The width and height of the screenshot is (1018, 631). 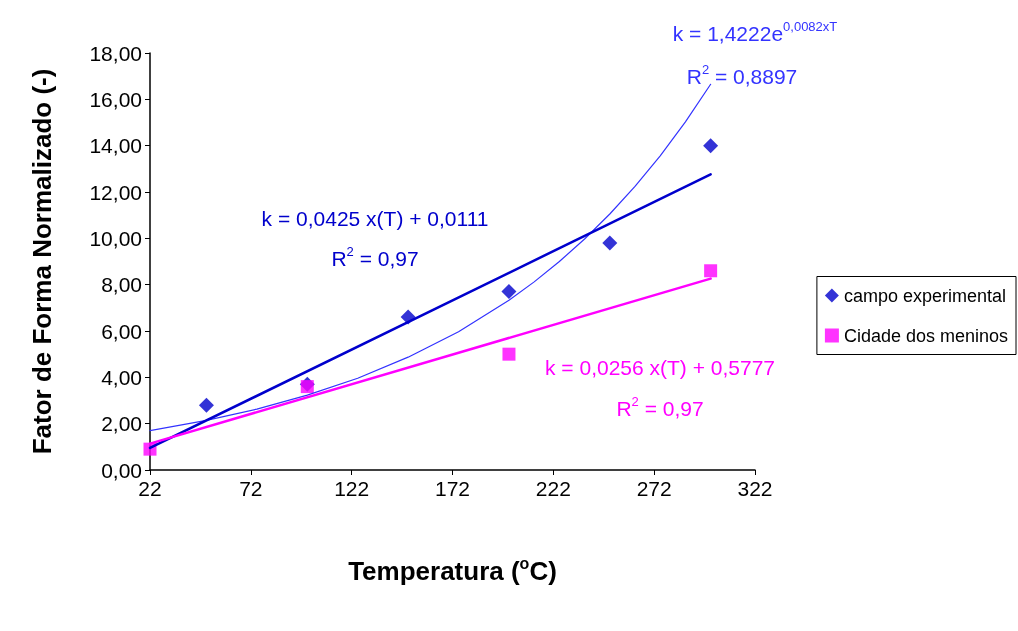 I want to click on x-tick-label: 322, so click(x=755, y=488).